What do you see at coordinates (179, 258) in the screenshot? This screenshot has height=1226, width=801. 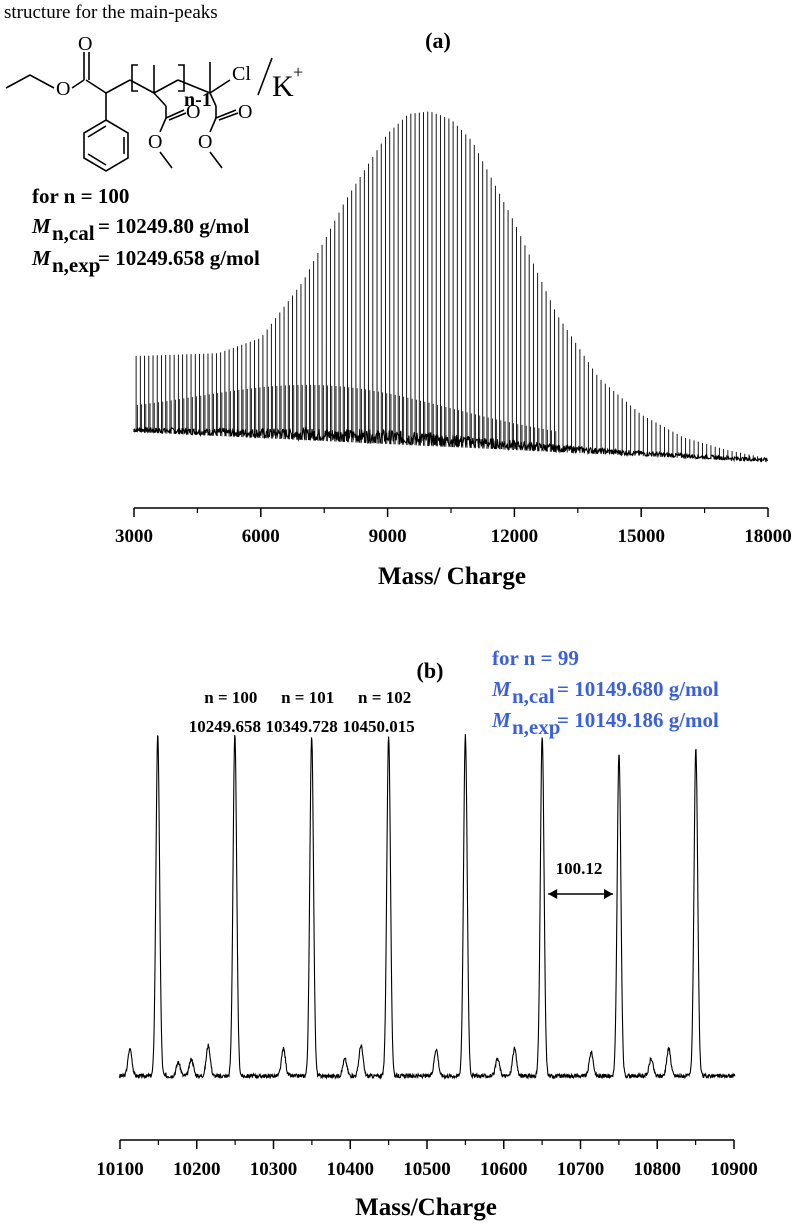 I see `annotation-a-exp-val: = 10249.658 g/mol` at bounding box center [179, 258].